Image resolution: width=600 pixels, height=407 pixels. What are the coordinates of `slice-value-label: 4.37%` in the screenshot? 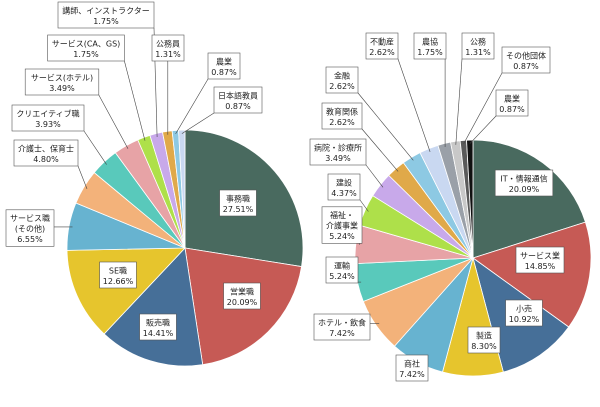 It's located at (344, 193).